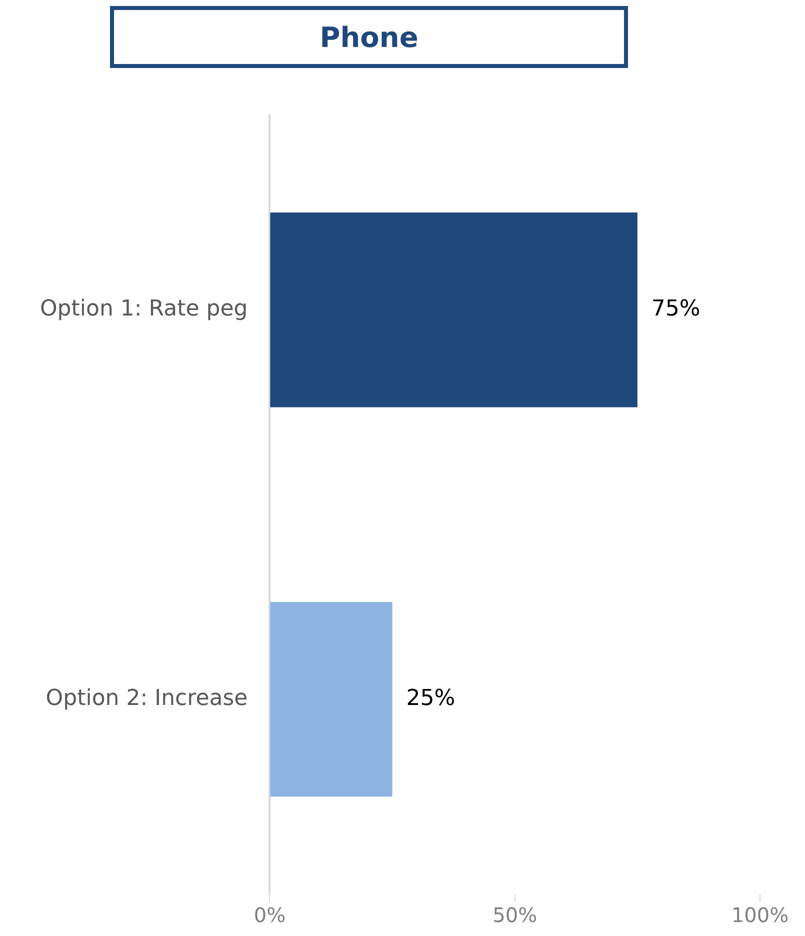  Describe the element at coordinates (515, 915) in the screenshot. I see `x-tick-label: 50%` at that location.